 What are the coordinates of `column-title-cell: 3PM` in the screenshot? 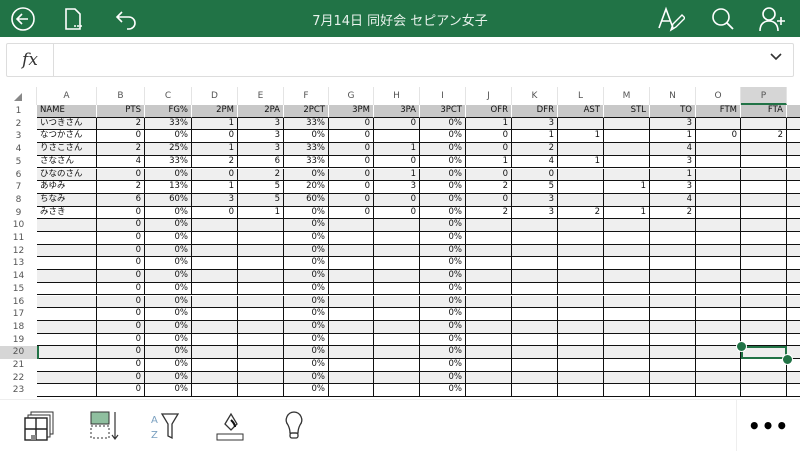 It's located at (351, 111).